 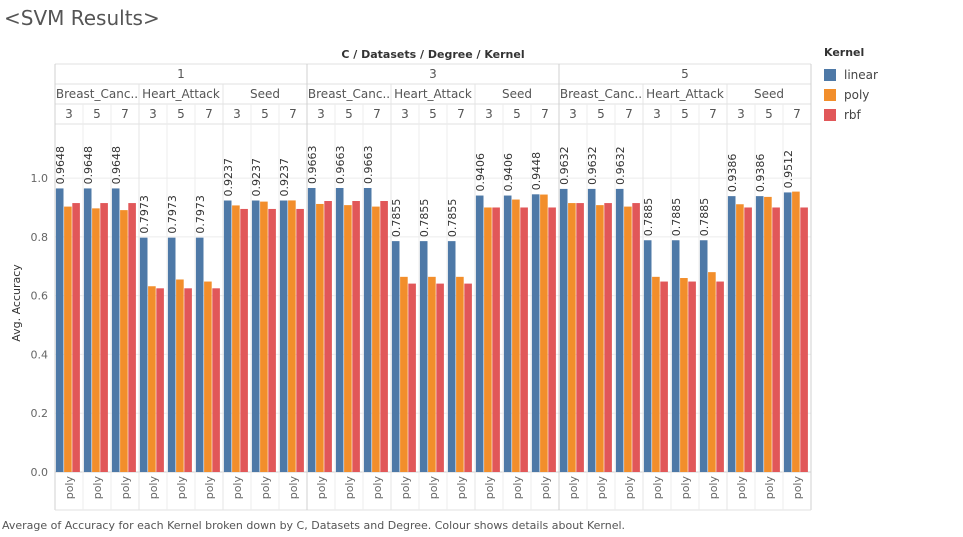 I want to click on bar-value-label: 0.9663, so click(x=368, y=164).